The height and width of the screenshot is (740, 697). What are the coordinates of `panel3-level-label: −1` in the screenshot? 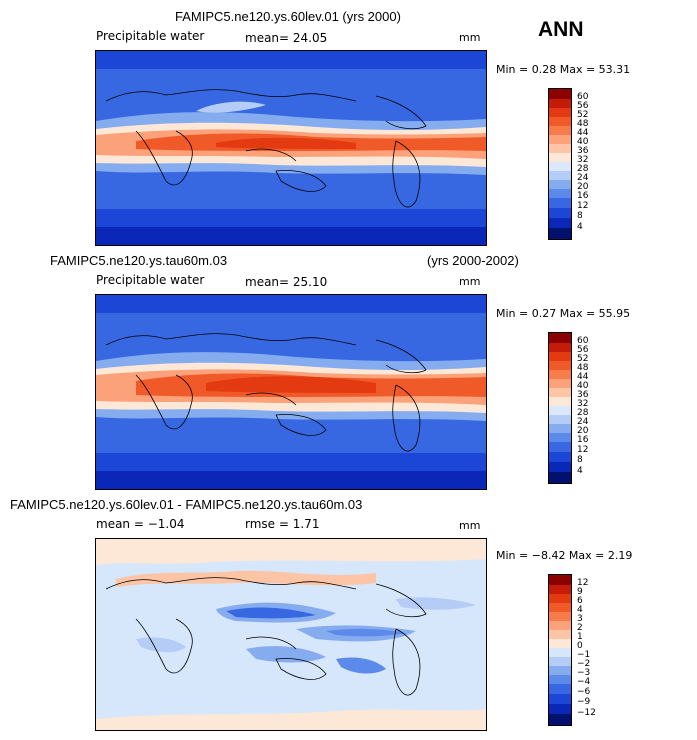 It's located at (584, 655).